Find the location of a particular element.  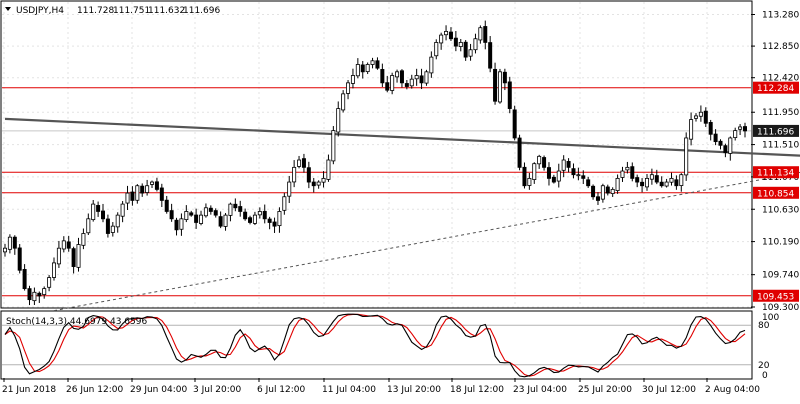

collapse-triangle-icon is located at coordinates (8, 9).